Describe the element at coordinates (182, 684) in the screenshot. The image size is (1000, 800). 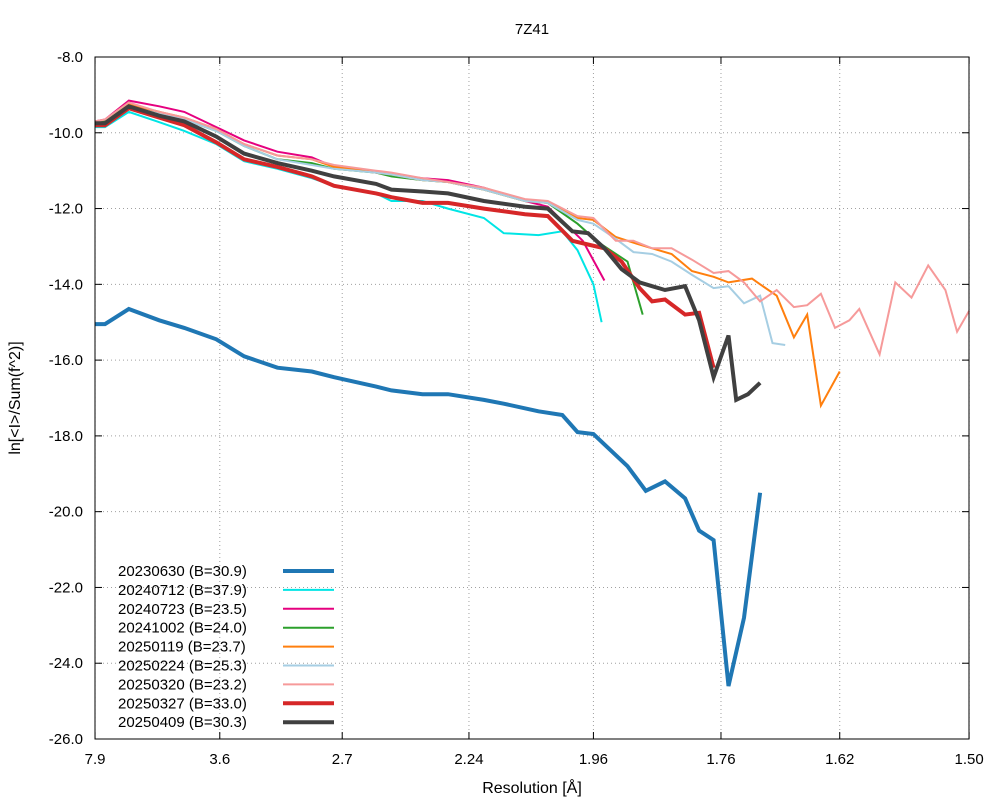
I see `legend-label: 20250320 (B=23.2)` at that location.